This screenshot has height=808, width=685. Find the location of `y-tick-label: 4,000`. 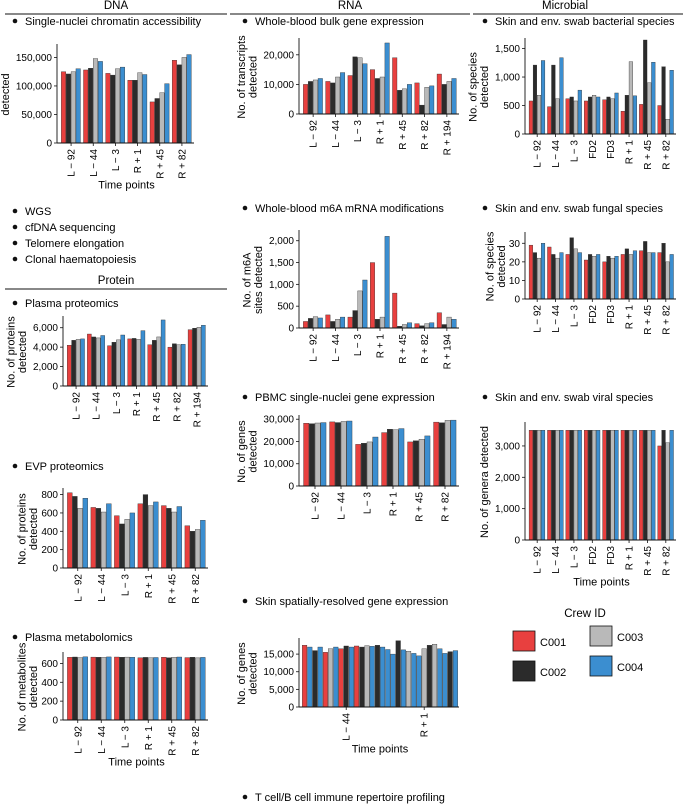

y-tick-label: 4,000 is located at coordinates (45, 348).